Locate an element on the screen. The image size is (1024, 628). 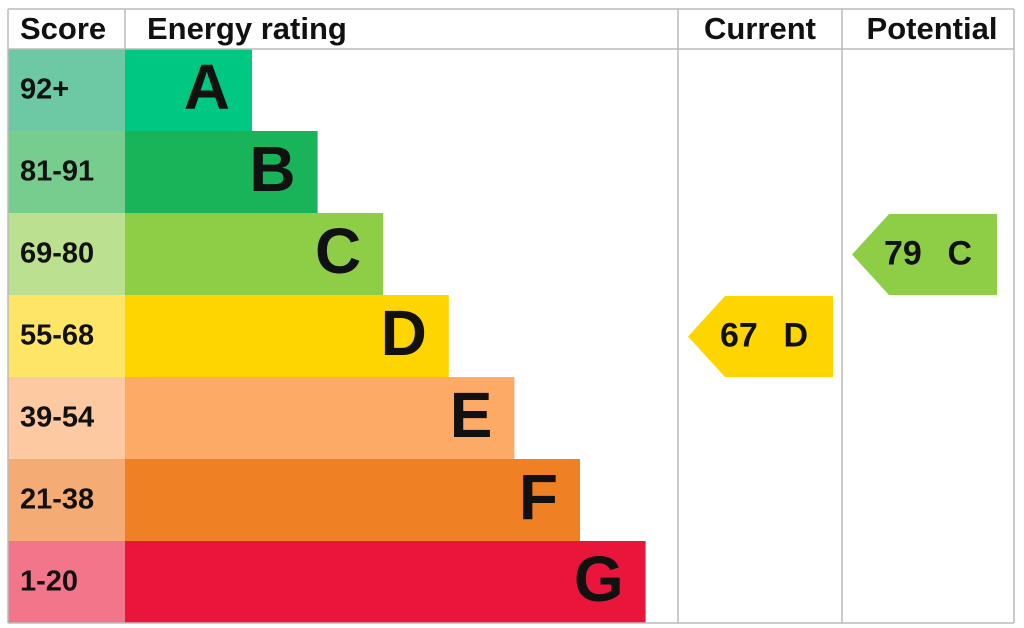
score-label: 92+ is located at coordinates (44, 90).